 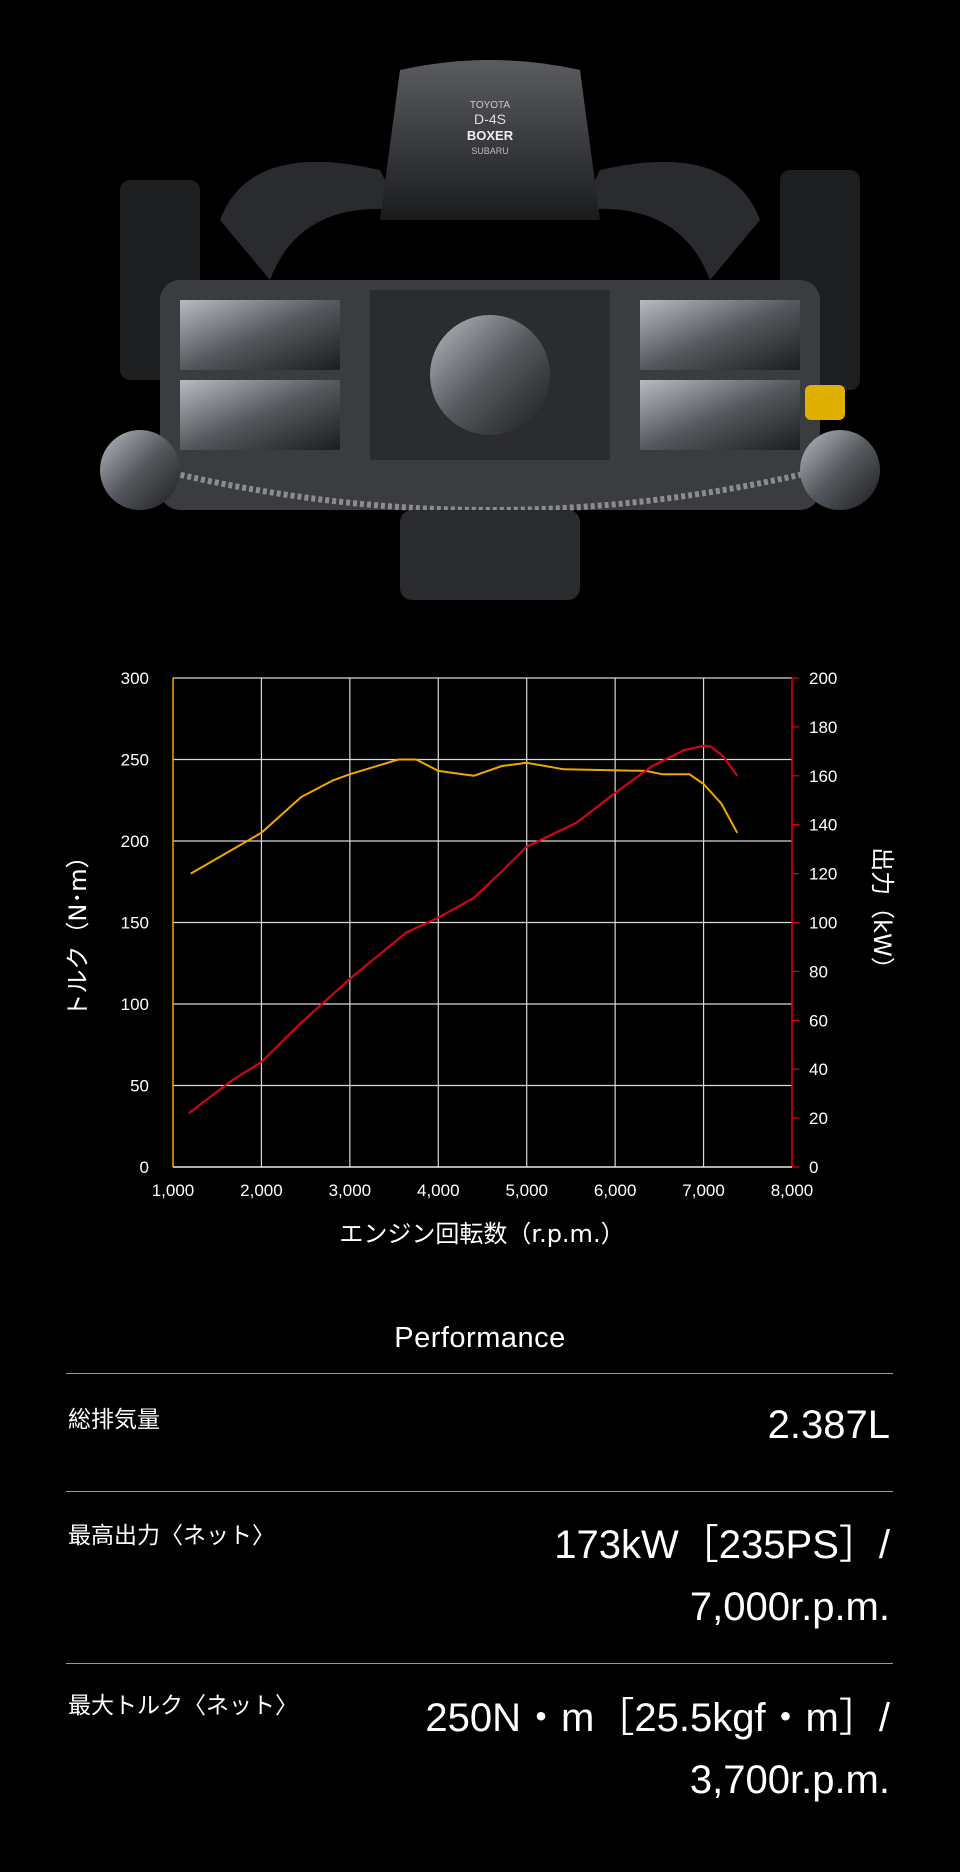 I want to click on engine-badge-toyota: TOYOTA, so click(x=490, y=105).